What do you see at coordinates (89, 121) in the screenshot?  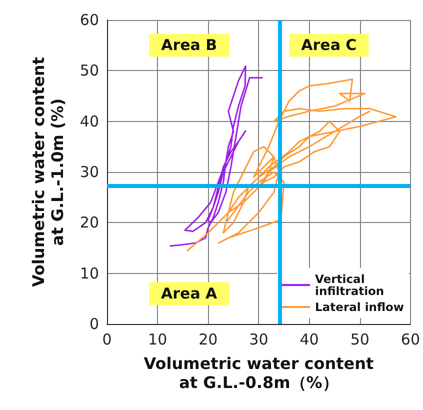 I see `y-tick-label: 40` at bounding box center [89, 121].